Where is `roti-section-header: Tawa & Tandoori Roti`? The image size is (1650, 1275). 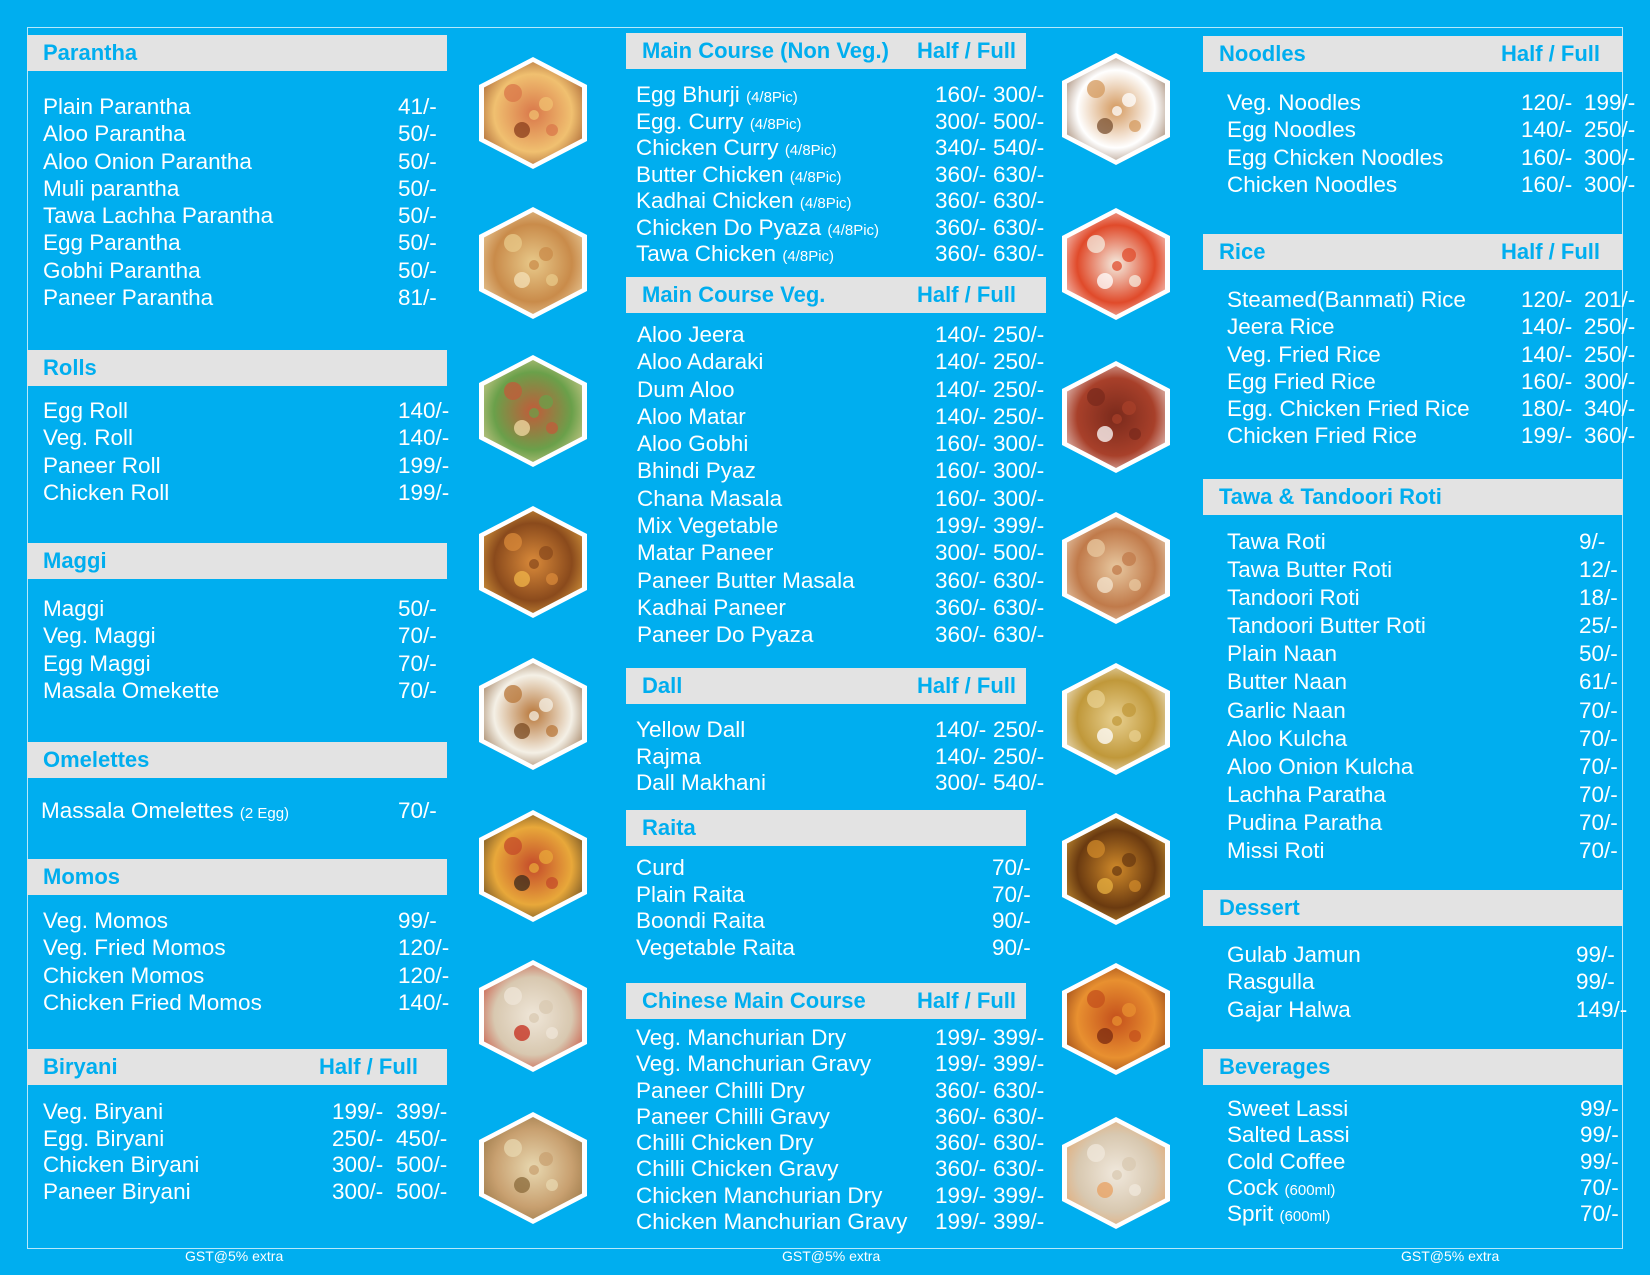
roti-section-header: Tawa & Tandoori Roti is located at coordinates (1413, 497).